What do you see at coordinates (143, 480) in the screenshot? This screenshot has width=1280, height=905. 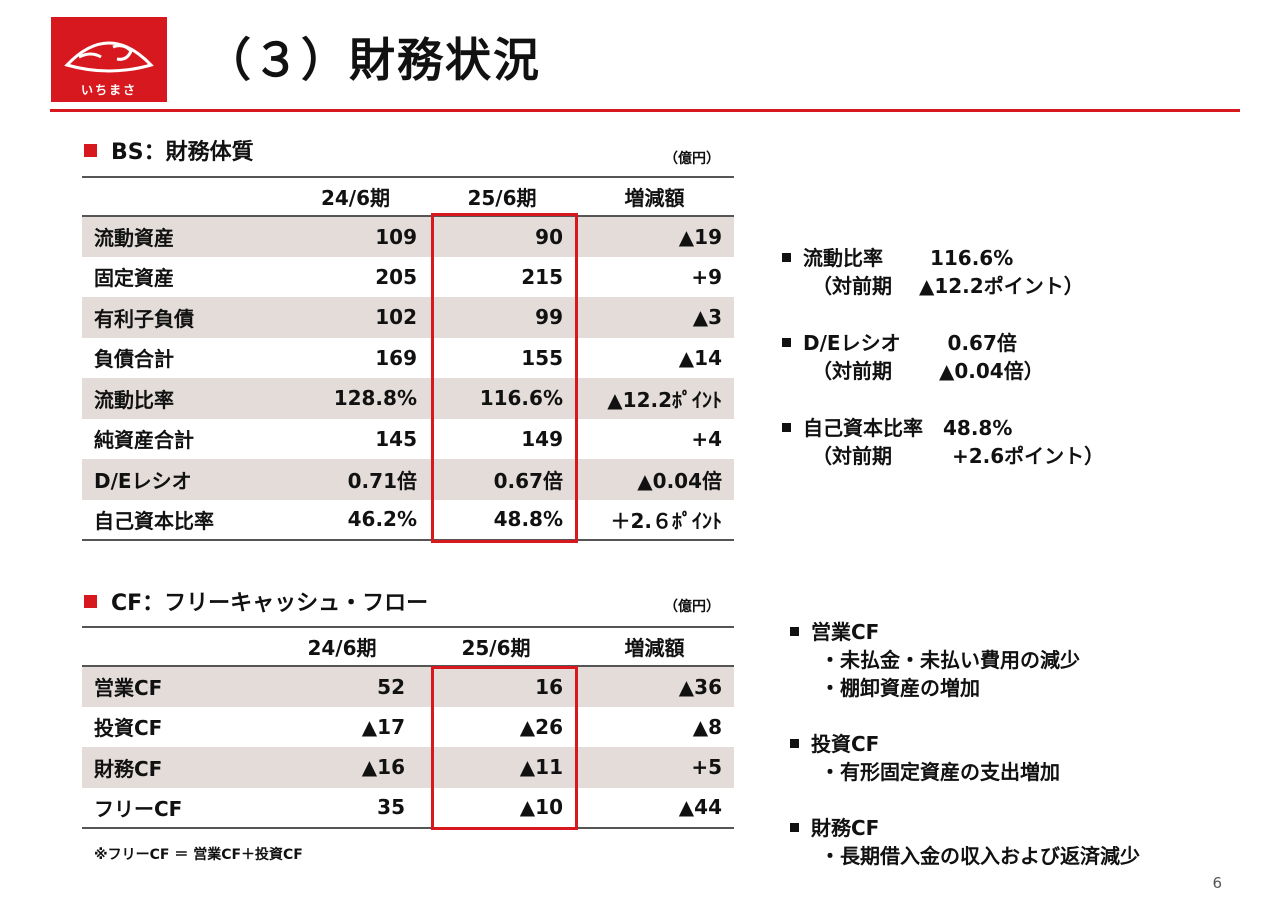 I see `row-label: D/Eレシオ` at bounding box center [143, 480].